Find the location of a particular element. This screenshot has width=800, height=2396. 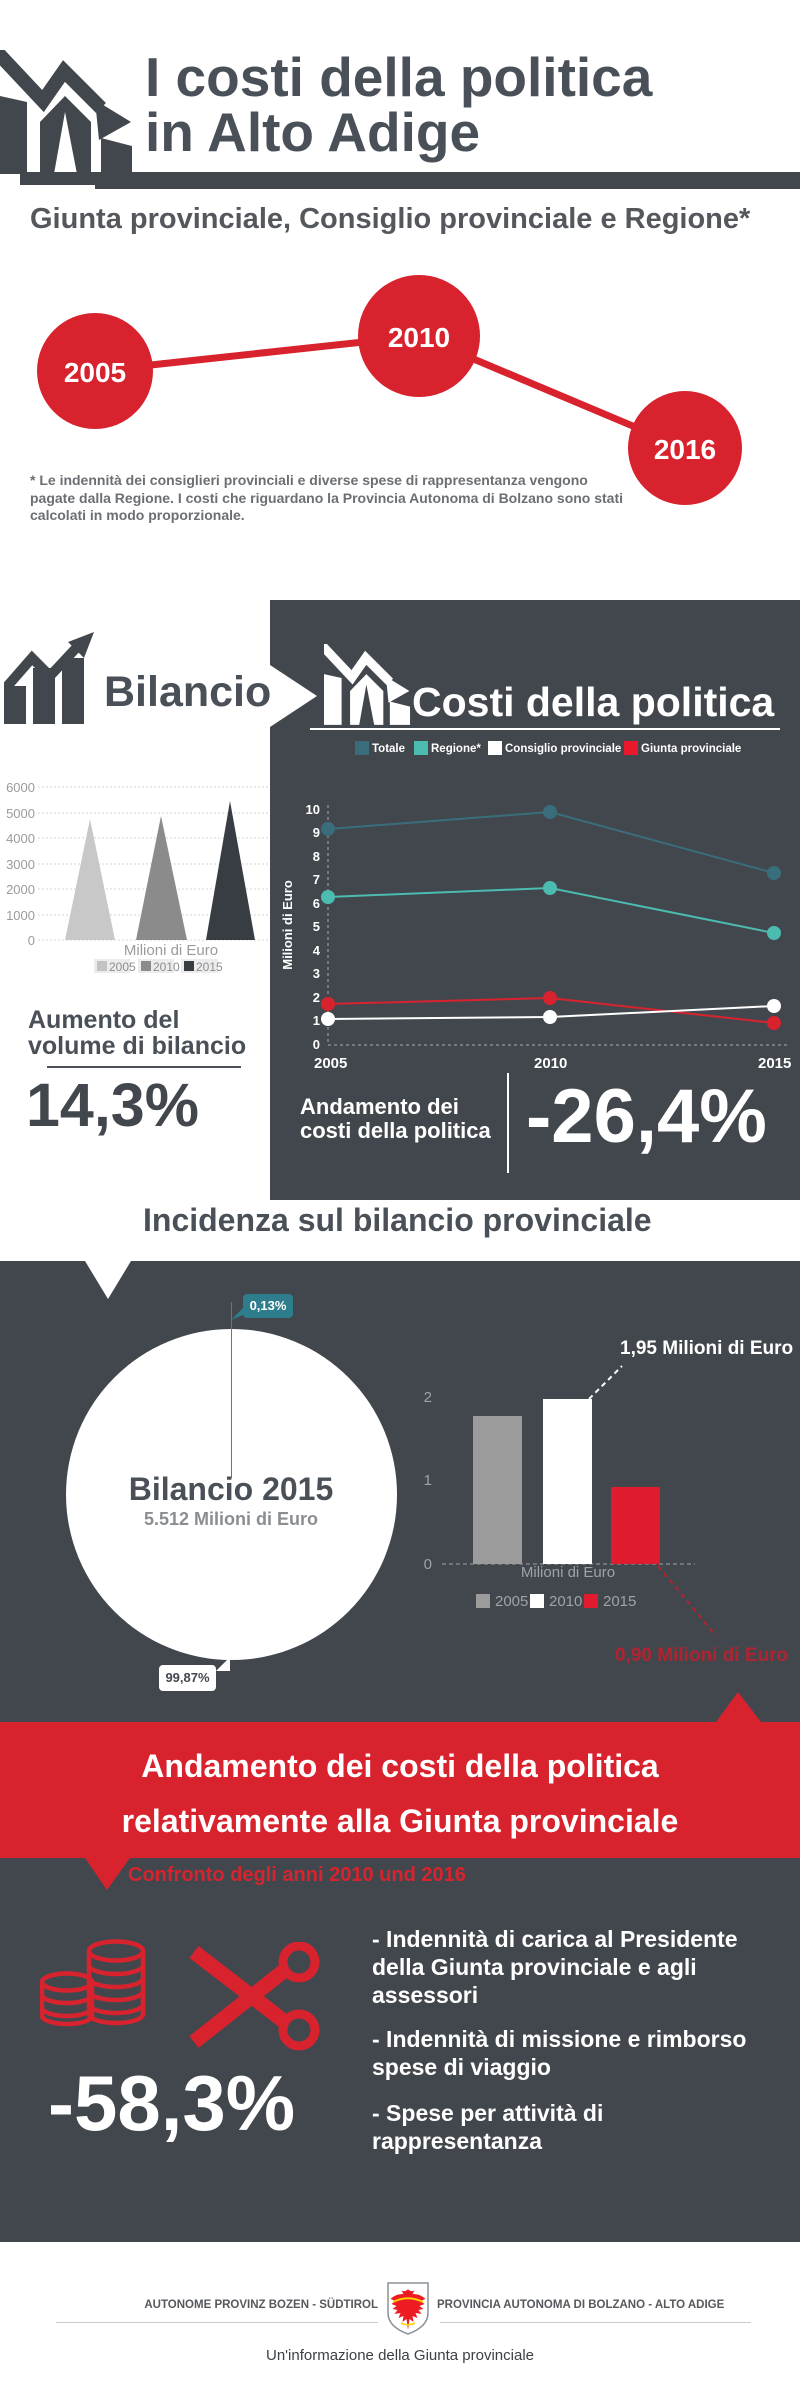

svg-text: 8 is located at coordinates (316, 856).